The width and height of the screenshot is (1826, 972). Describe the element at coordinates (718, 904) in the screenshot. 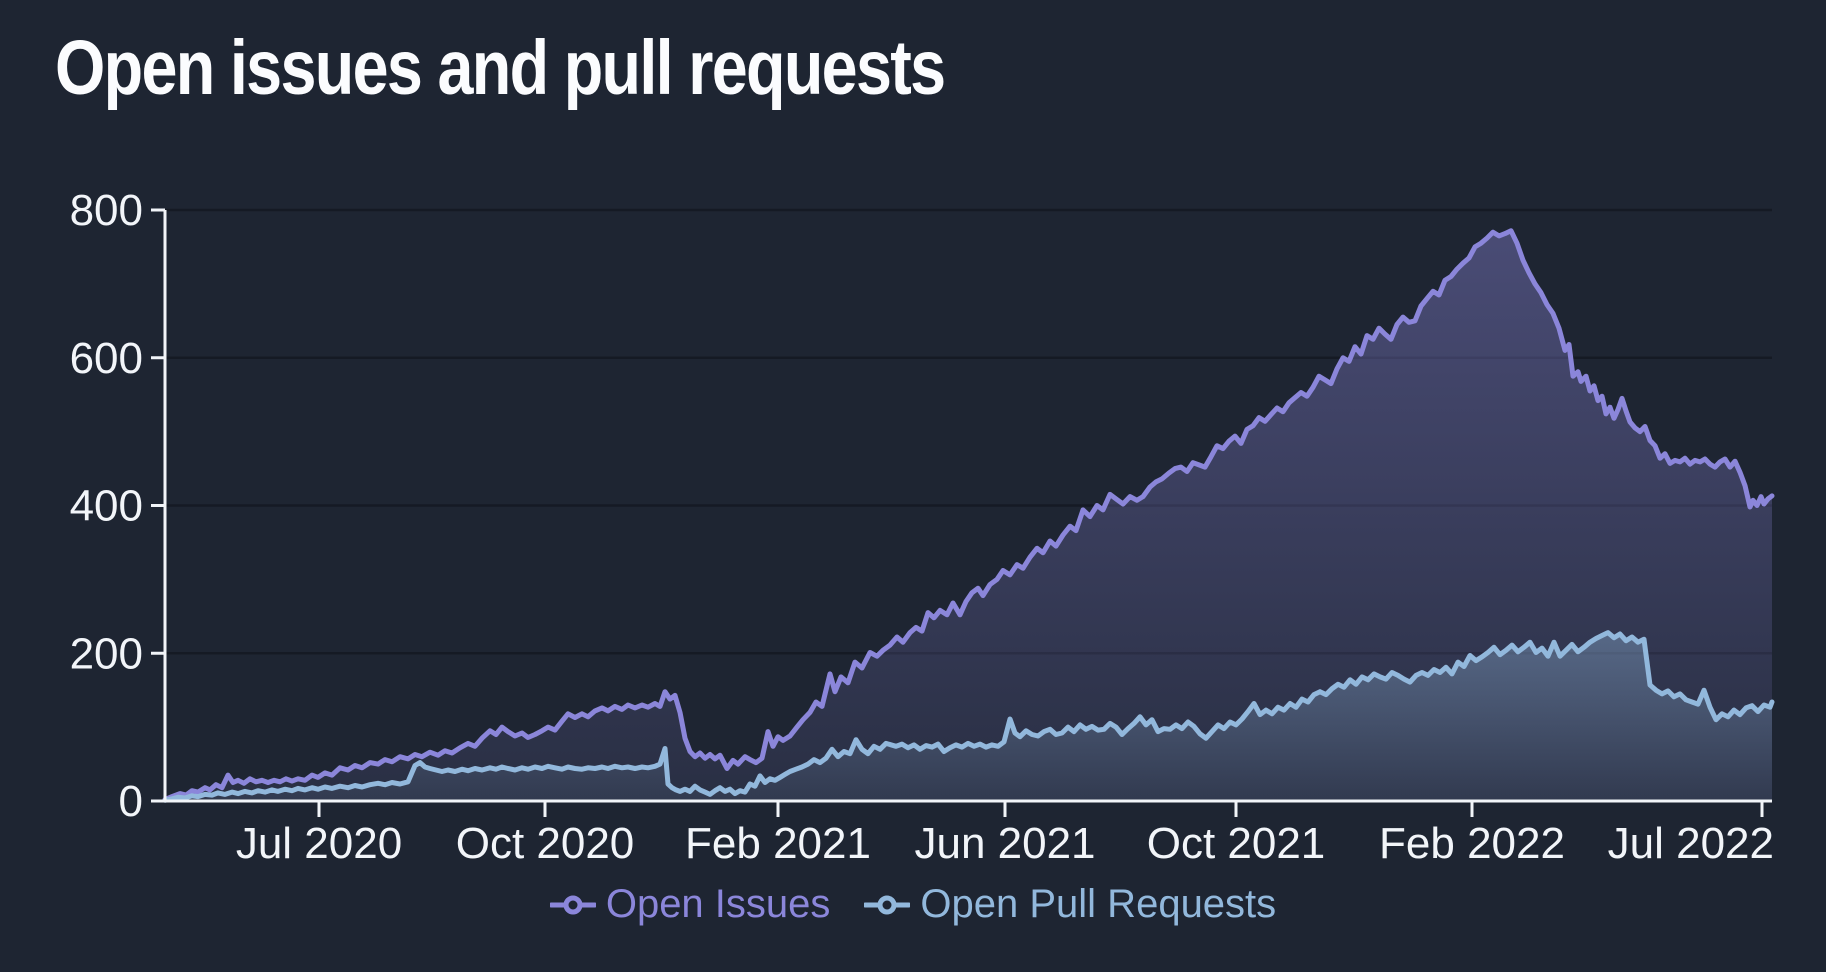

I see `legend-label: Open Issues` at that location.